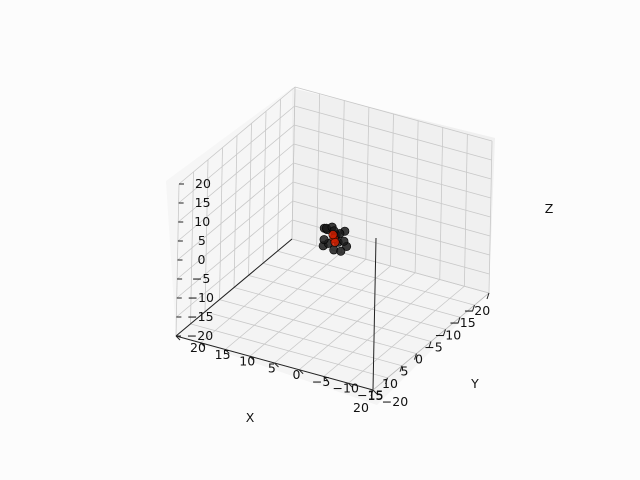 This screenshot has height=480, width=640. Describe the element at coordinates (250, 417) in the screenshot. I see `x-axis-label: X` at that location.